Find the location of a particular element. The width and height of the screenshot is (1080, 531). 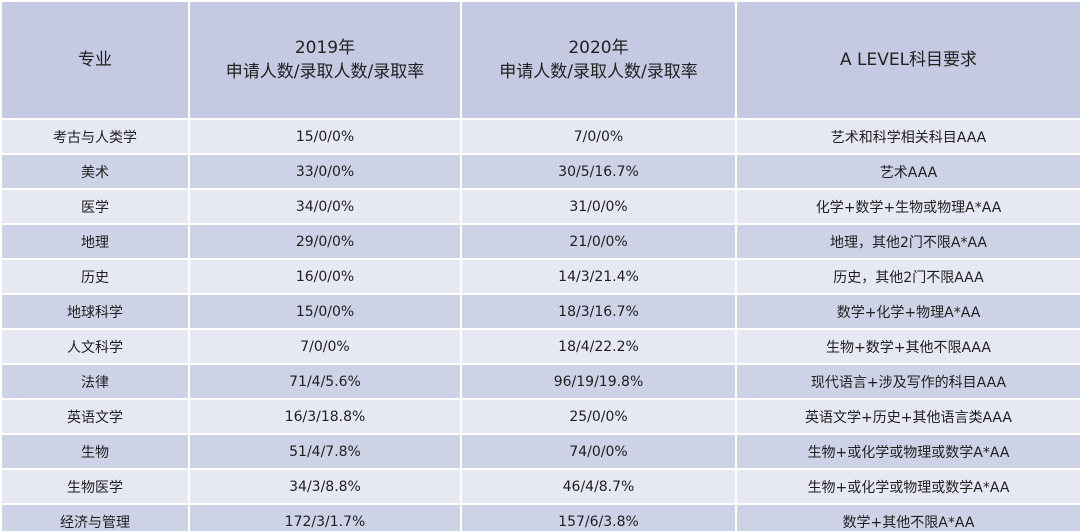

cell-major: 历史 is located at coordinates (95, 276).